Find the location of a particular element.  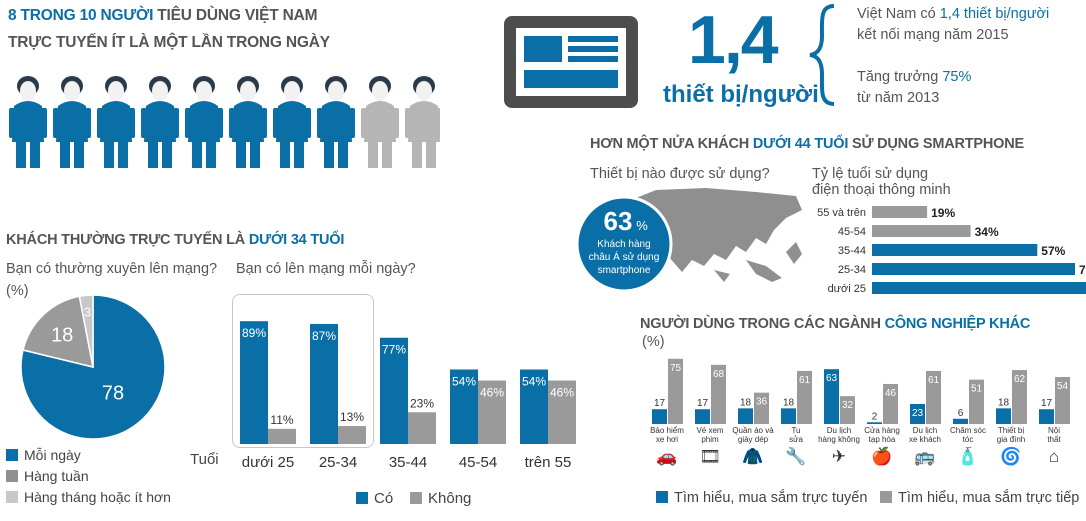

pie-question-unit: (%) is located at coordinates (17, 291).